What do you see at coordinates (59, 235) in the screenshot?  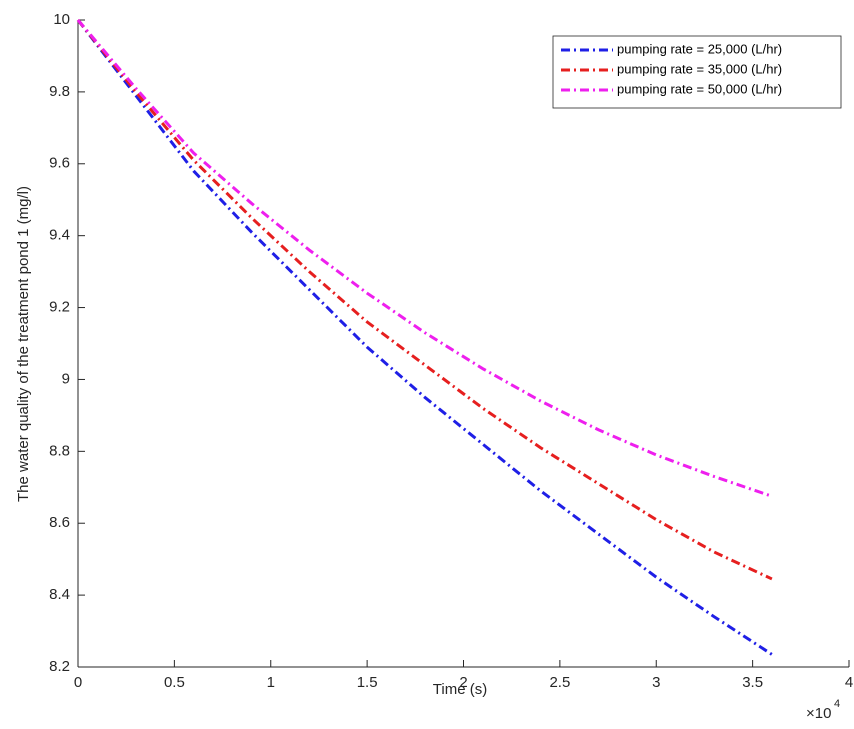 I see `y-tick-label: 9.4` at bounding box center [59, 235].